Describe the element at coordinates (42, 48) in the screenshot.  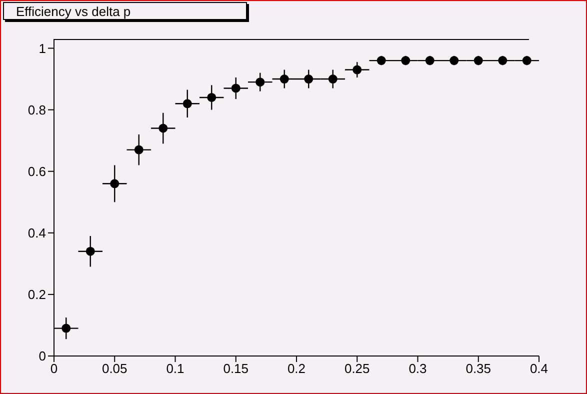
I see `y-tick-label: 1` at that location.